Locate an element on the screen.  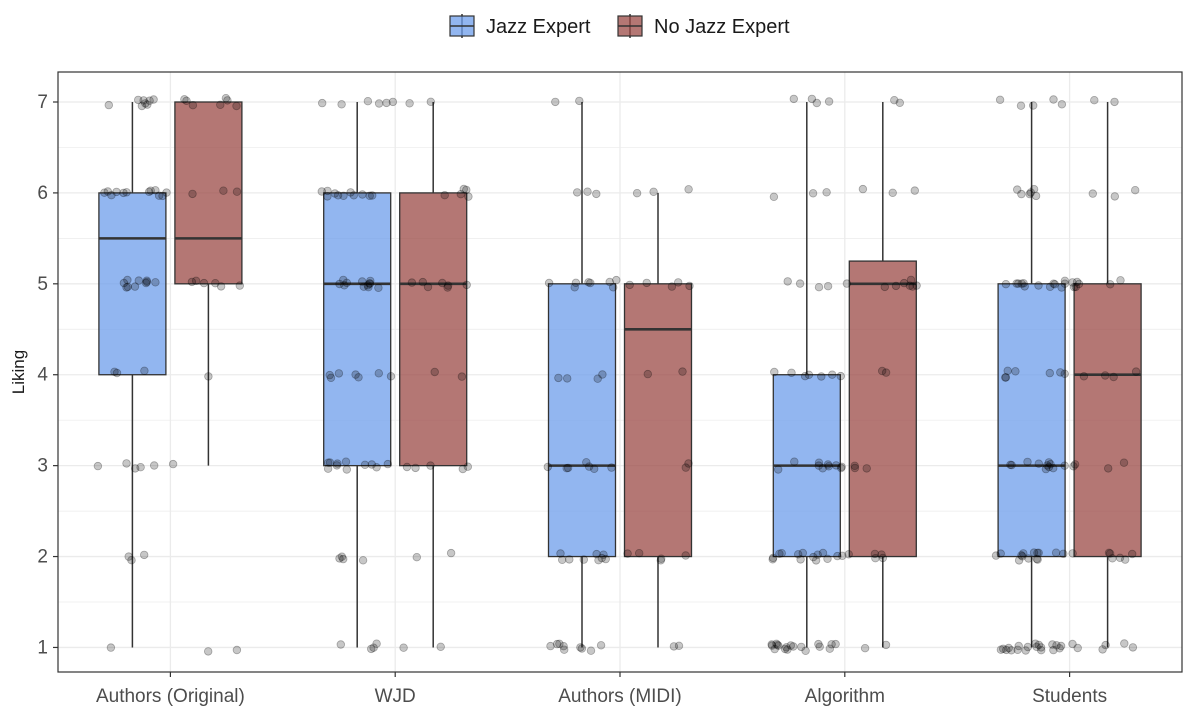
legend: Jazz Expert No Jazz Expert is located at coordinates (619, 26).